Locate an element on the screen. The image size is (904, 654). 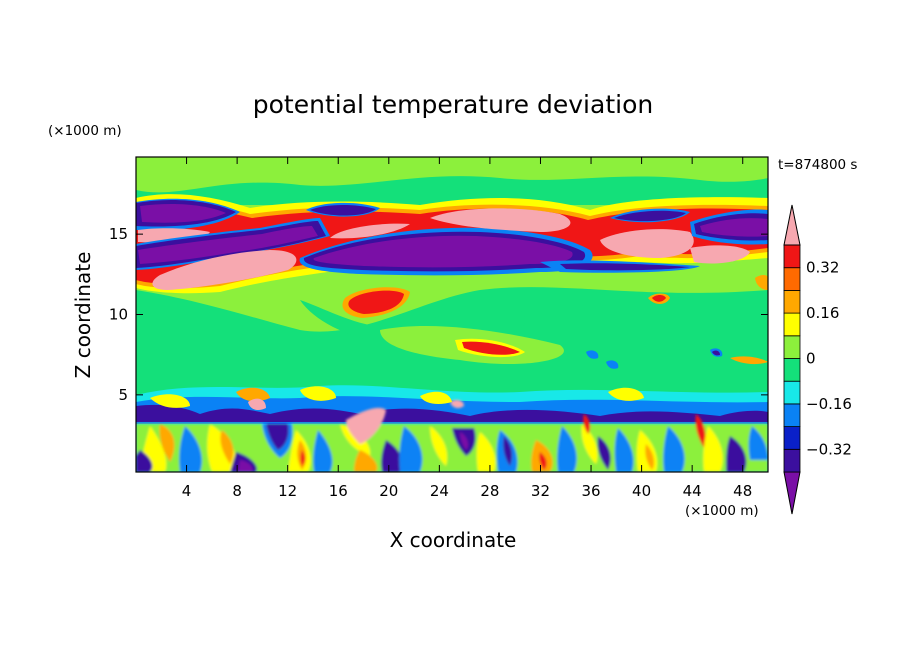
x-tick-label: 16 is located at coordinates (338, 491).